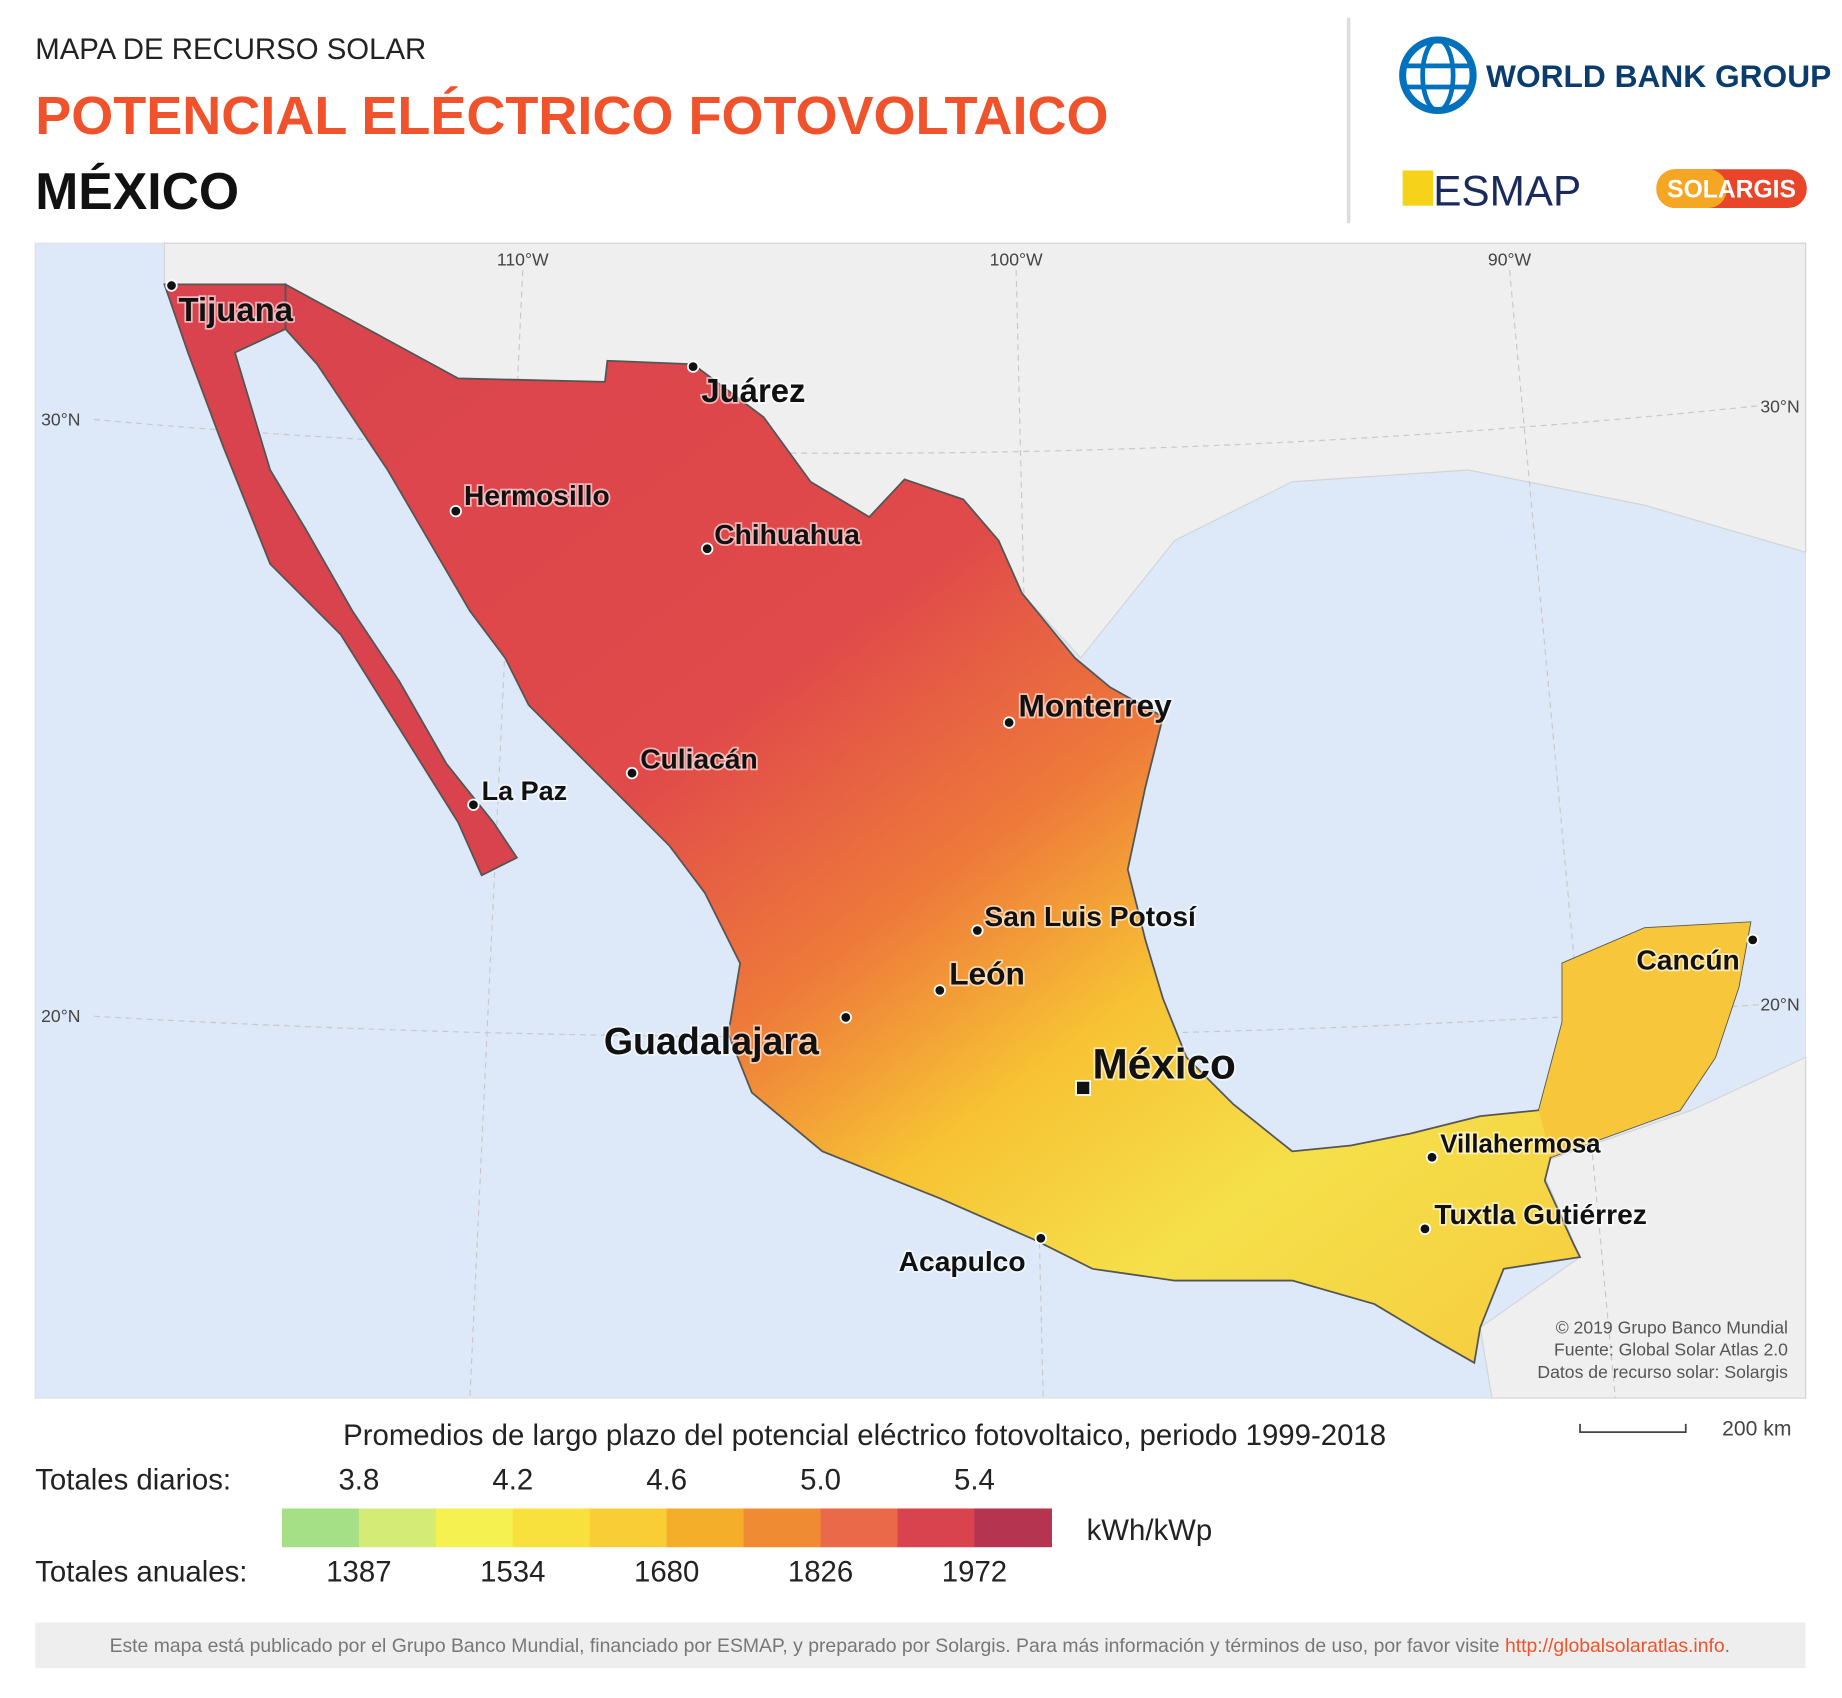 The image size is (1842, 1698). I want to click on city-label: Acapulco, so click(962, 1261).